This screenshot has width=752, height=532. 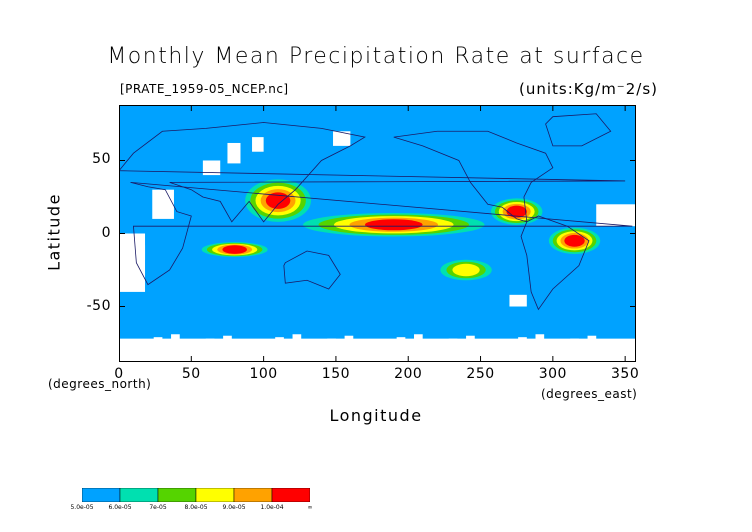 I want to click on x-axis-unit: (degrees_east), so click(x=589, y=394).